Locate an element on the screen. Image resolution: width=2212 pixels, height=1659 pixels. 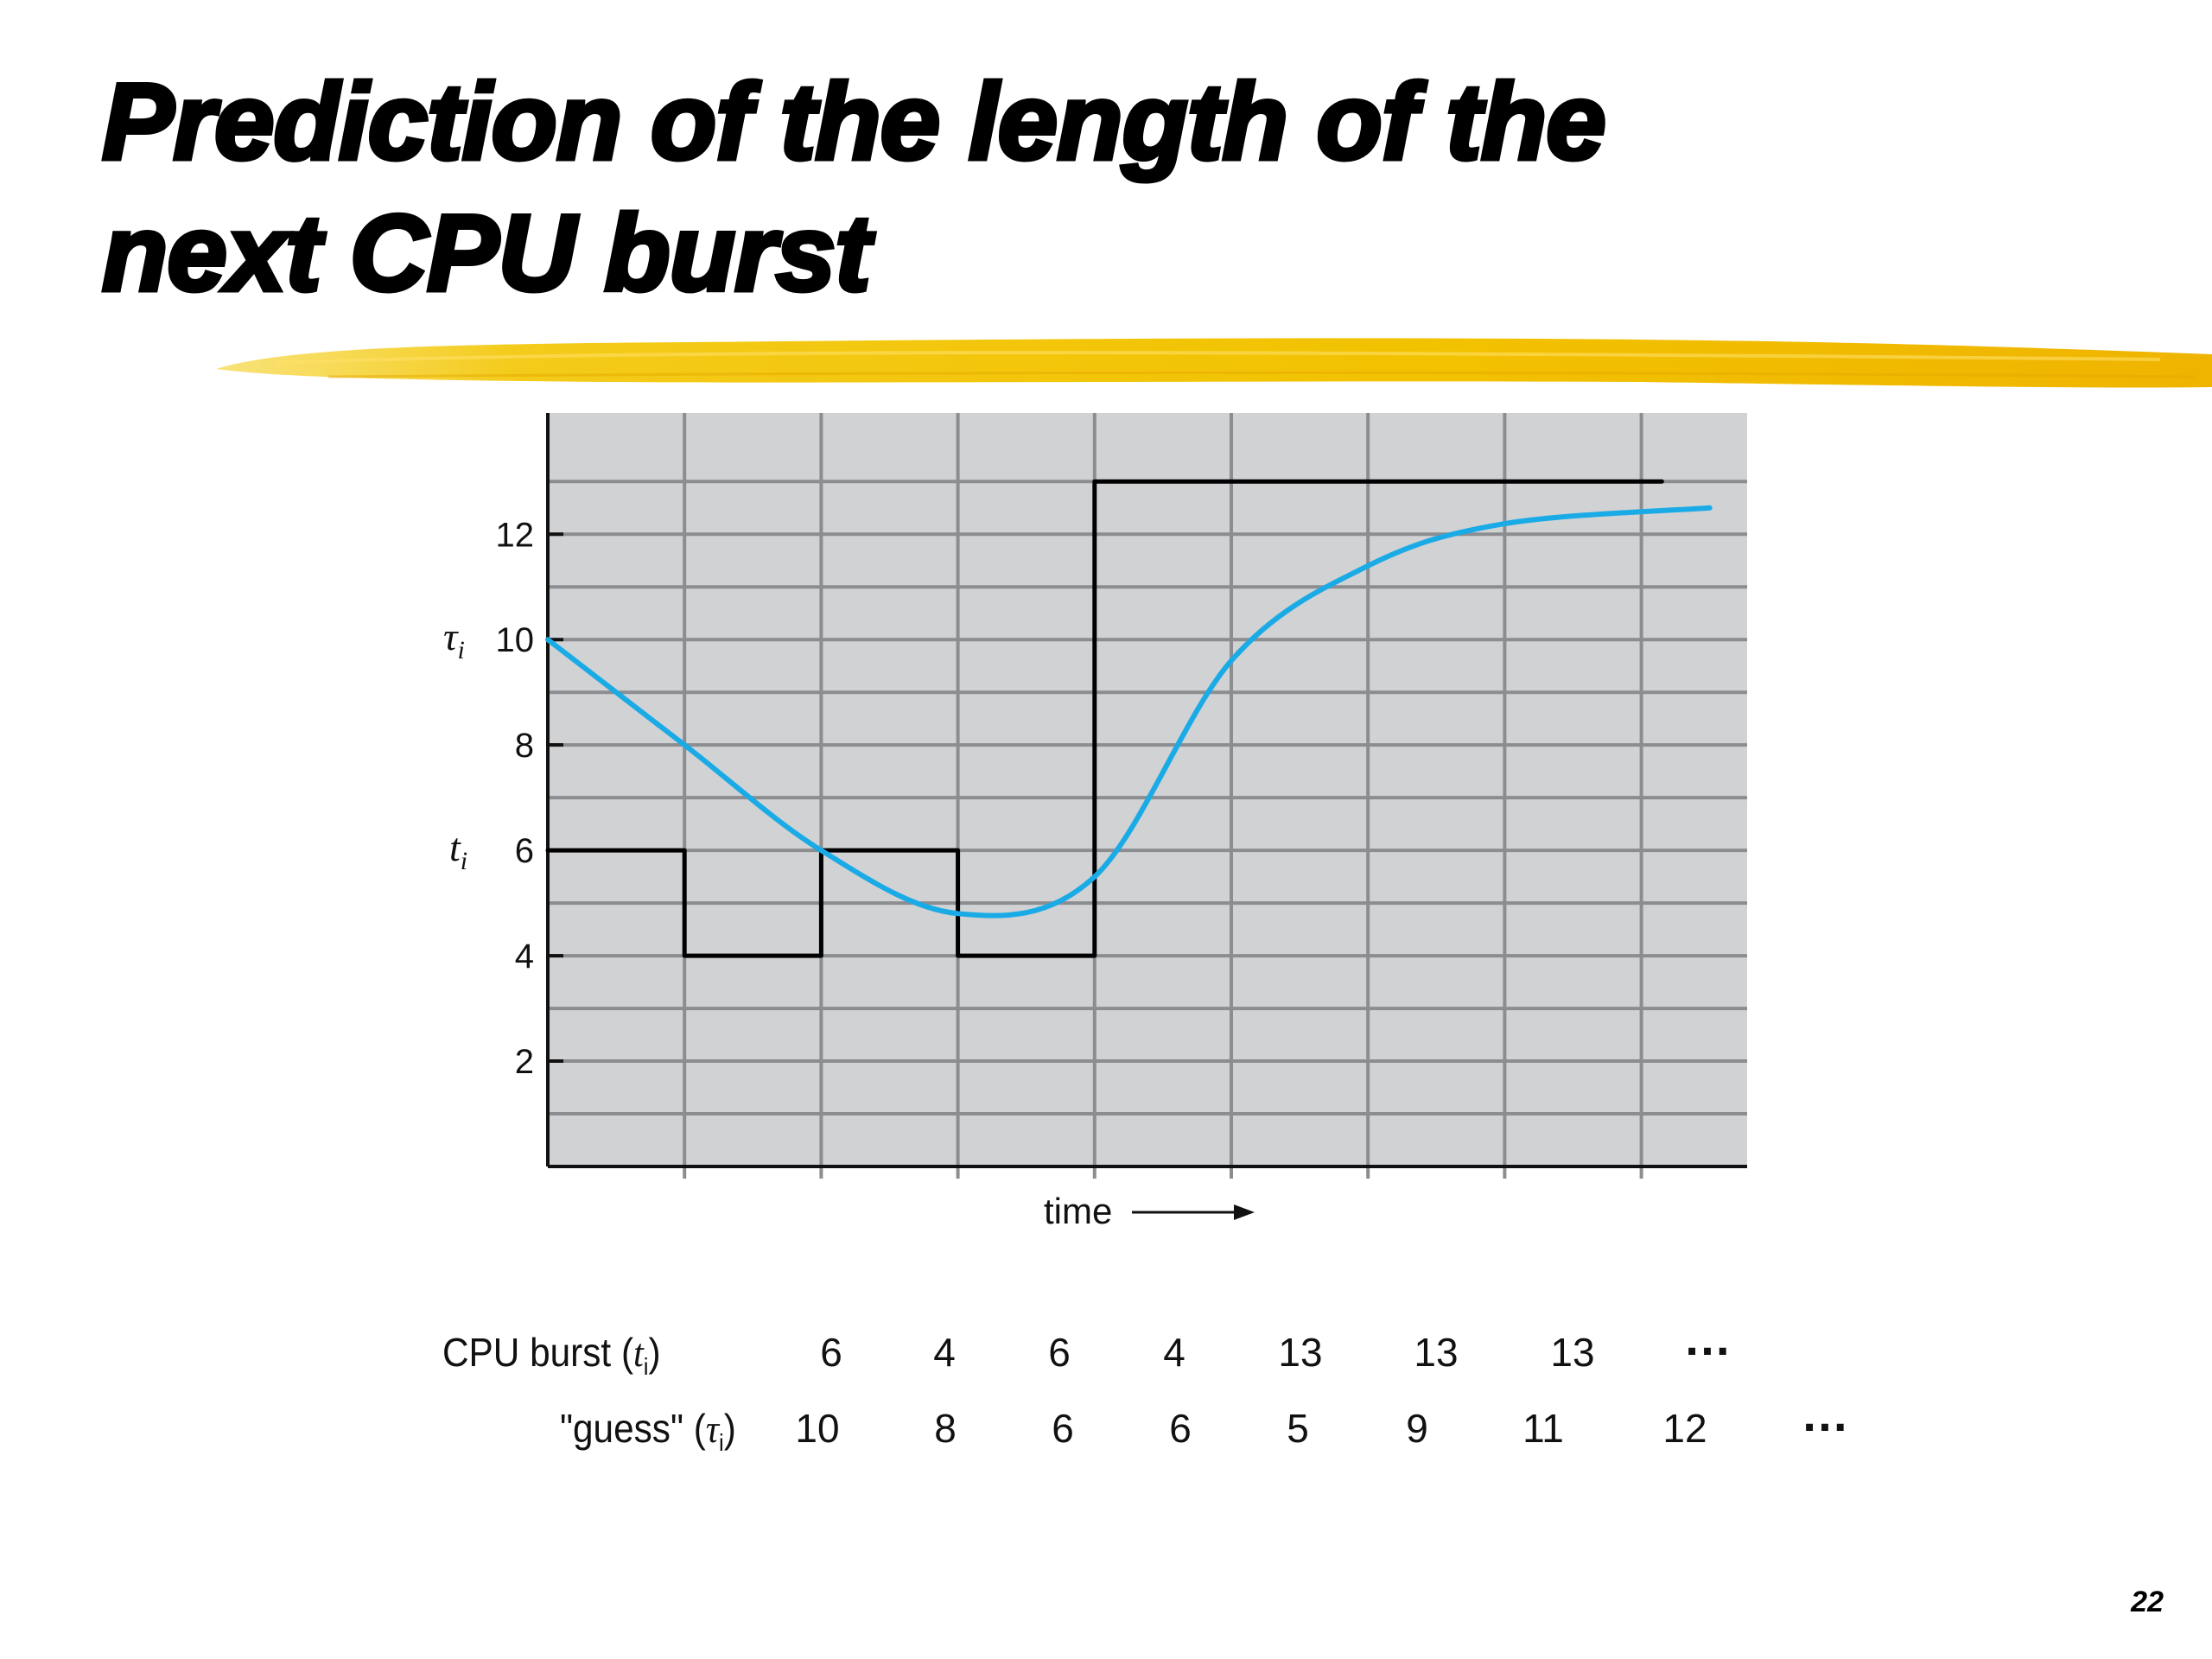
row-label-cpu-burst: CPU burst (ti) is located at coordinates (551, 1355).